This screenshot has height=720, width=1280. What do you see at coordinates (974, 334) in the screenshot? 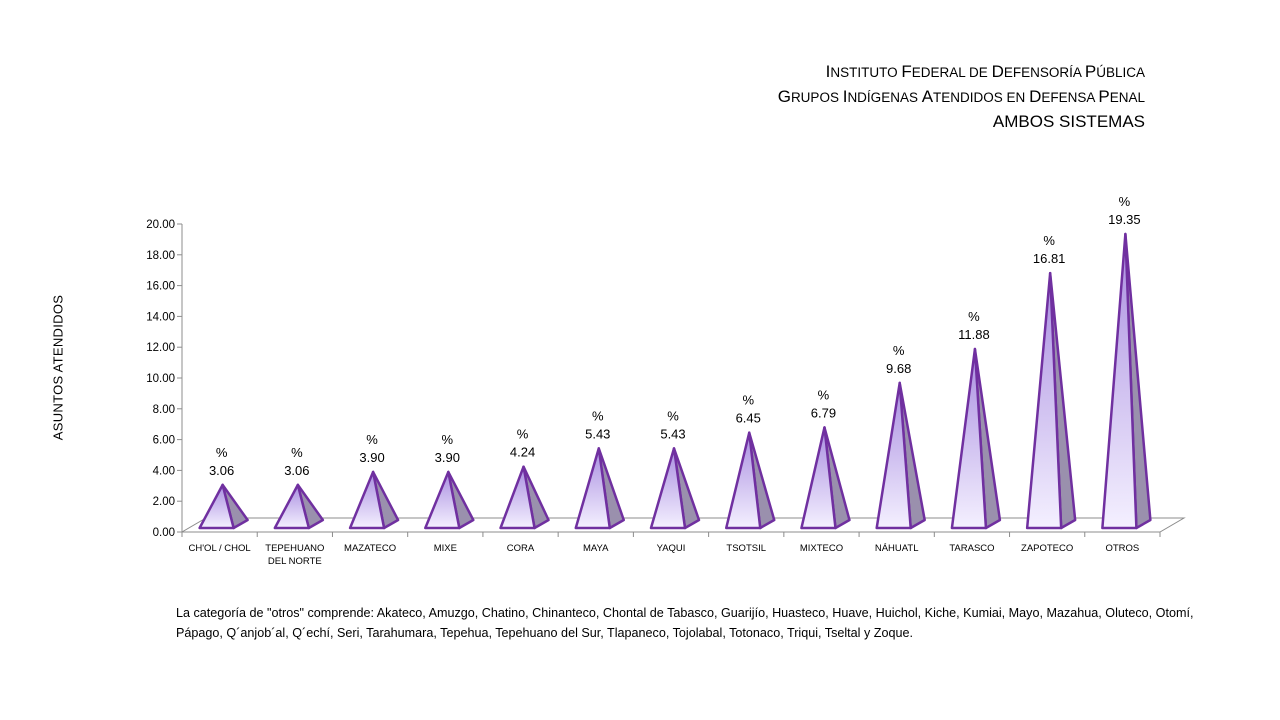
I see `data-label-value: 11.88` at bounding box center [974, 334].